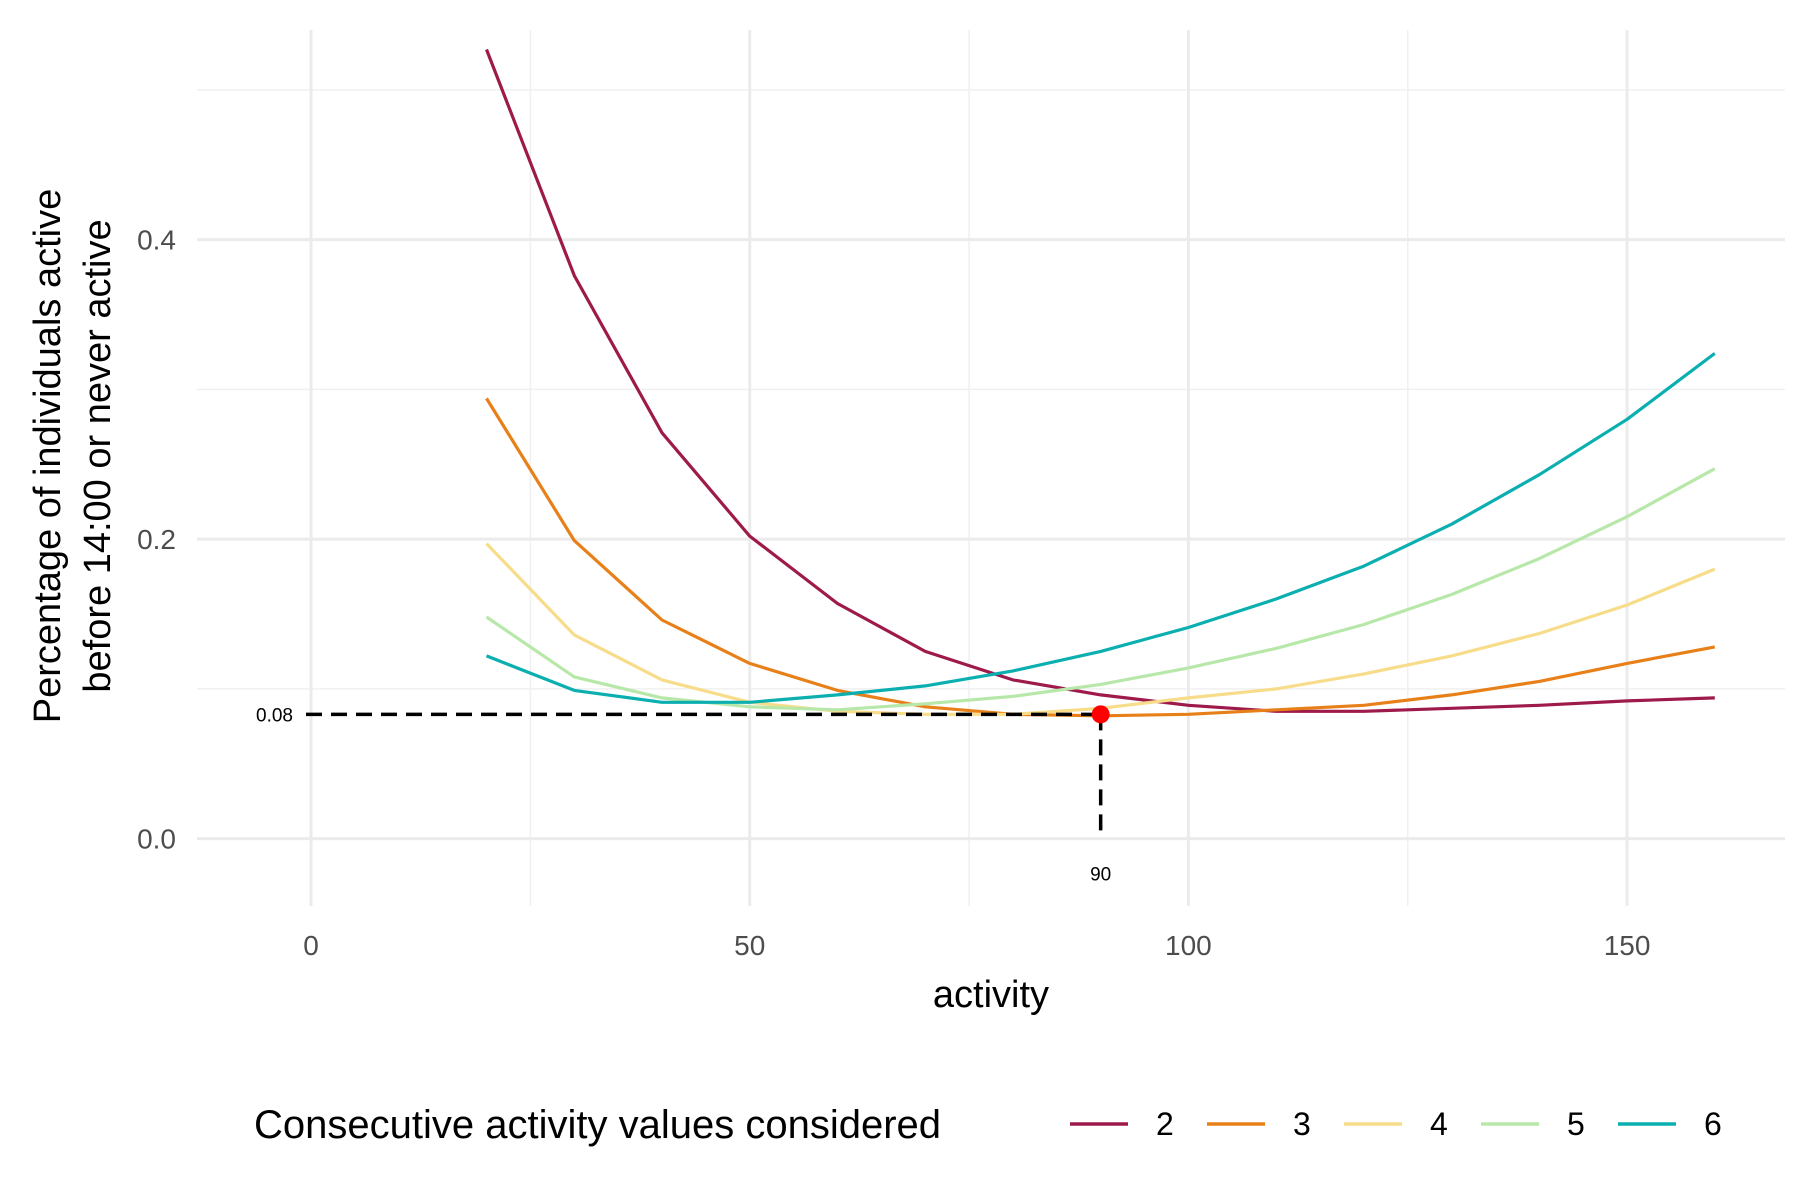 Image resolution: width=1800 pixels, height=1200 pixels. I want to click on y-tick-labels: 0.0 0.2 0.4, so click(156, 540).